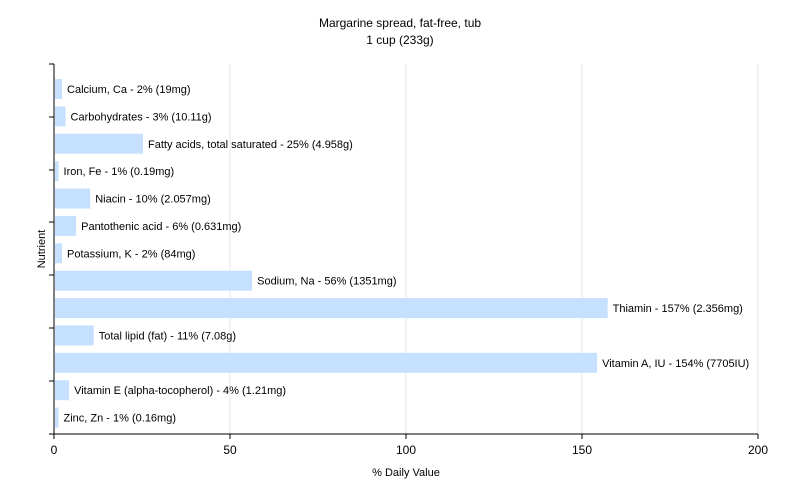  Describe the element at coordinates (167, 336) in the screenshot. I see `bar-data-label: Total lipid (fat) - 11% (7.08g)` at that location.